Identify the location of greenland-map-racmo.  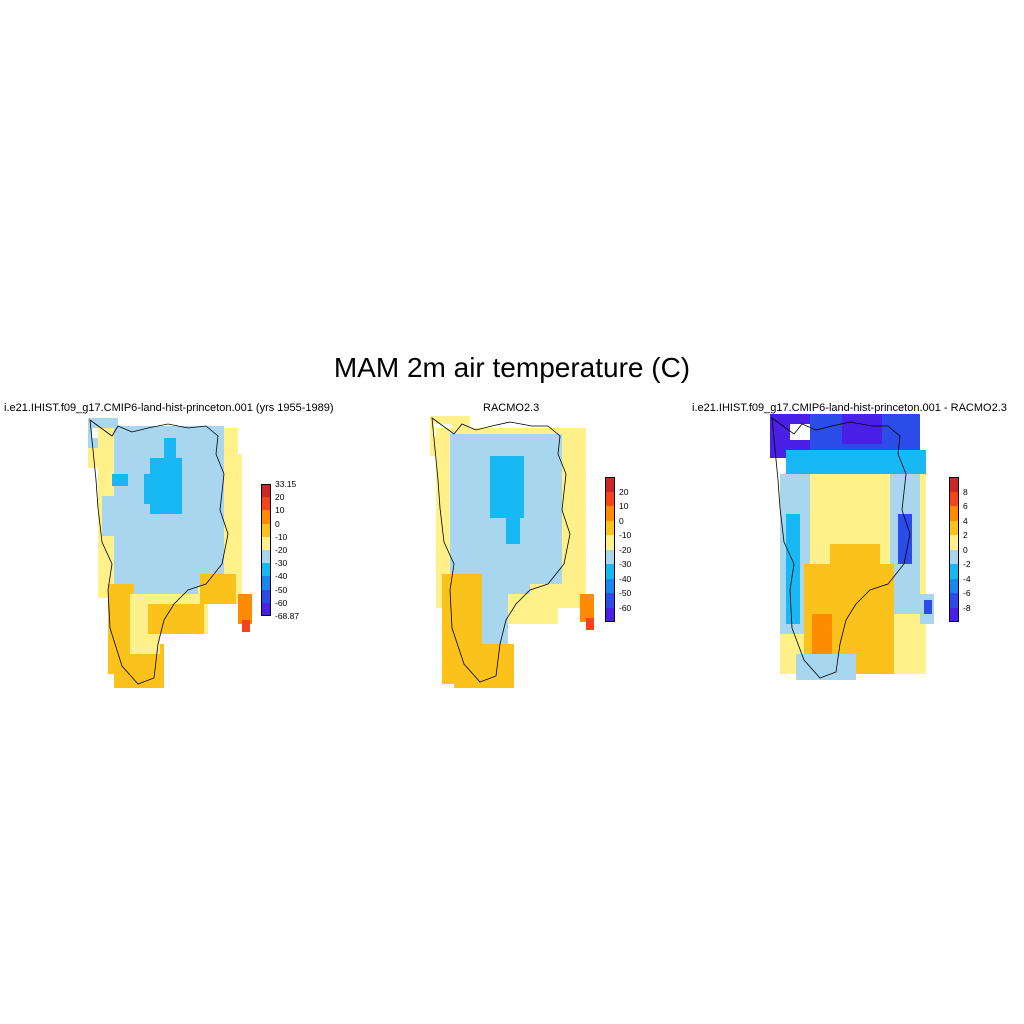
(512, 552).